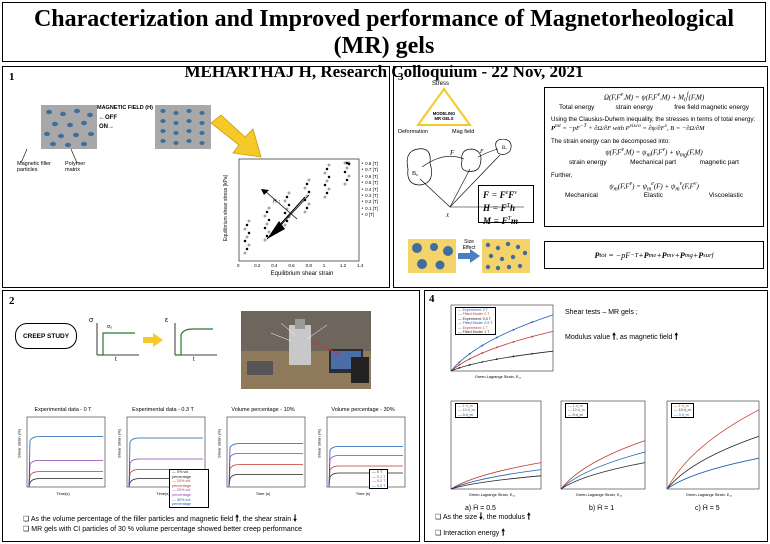 Image resolution: width=770 pixels, height=544 pixels. What do you see at coordinates (654, 152) in the screenshot?
I see `eq-decomposition: ψ(F,Fv,M) = ψm(F,Fv) + ψmg(F,M)` at bounding box center [654, 152].